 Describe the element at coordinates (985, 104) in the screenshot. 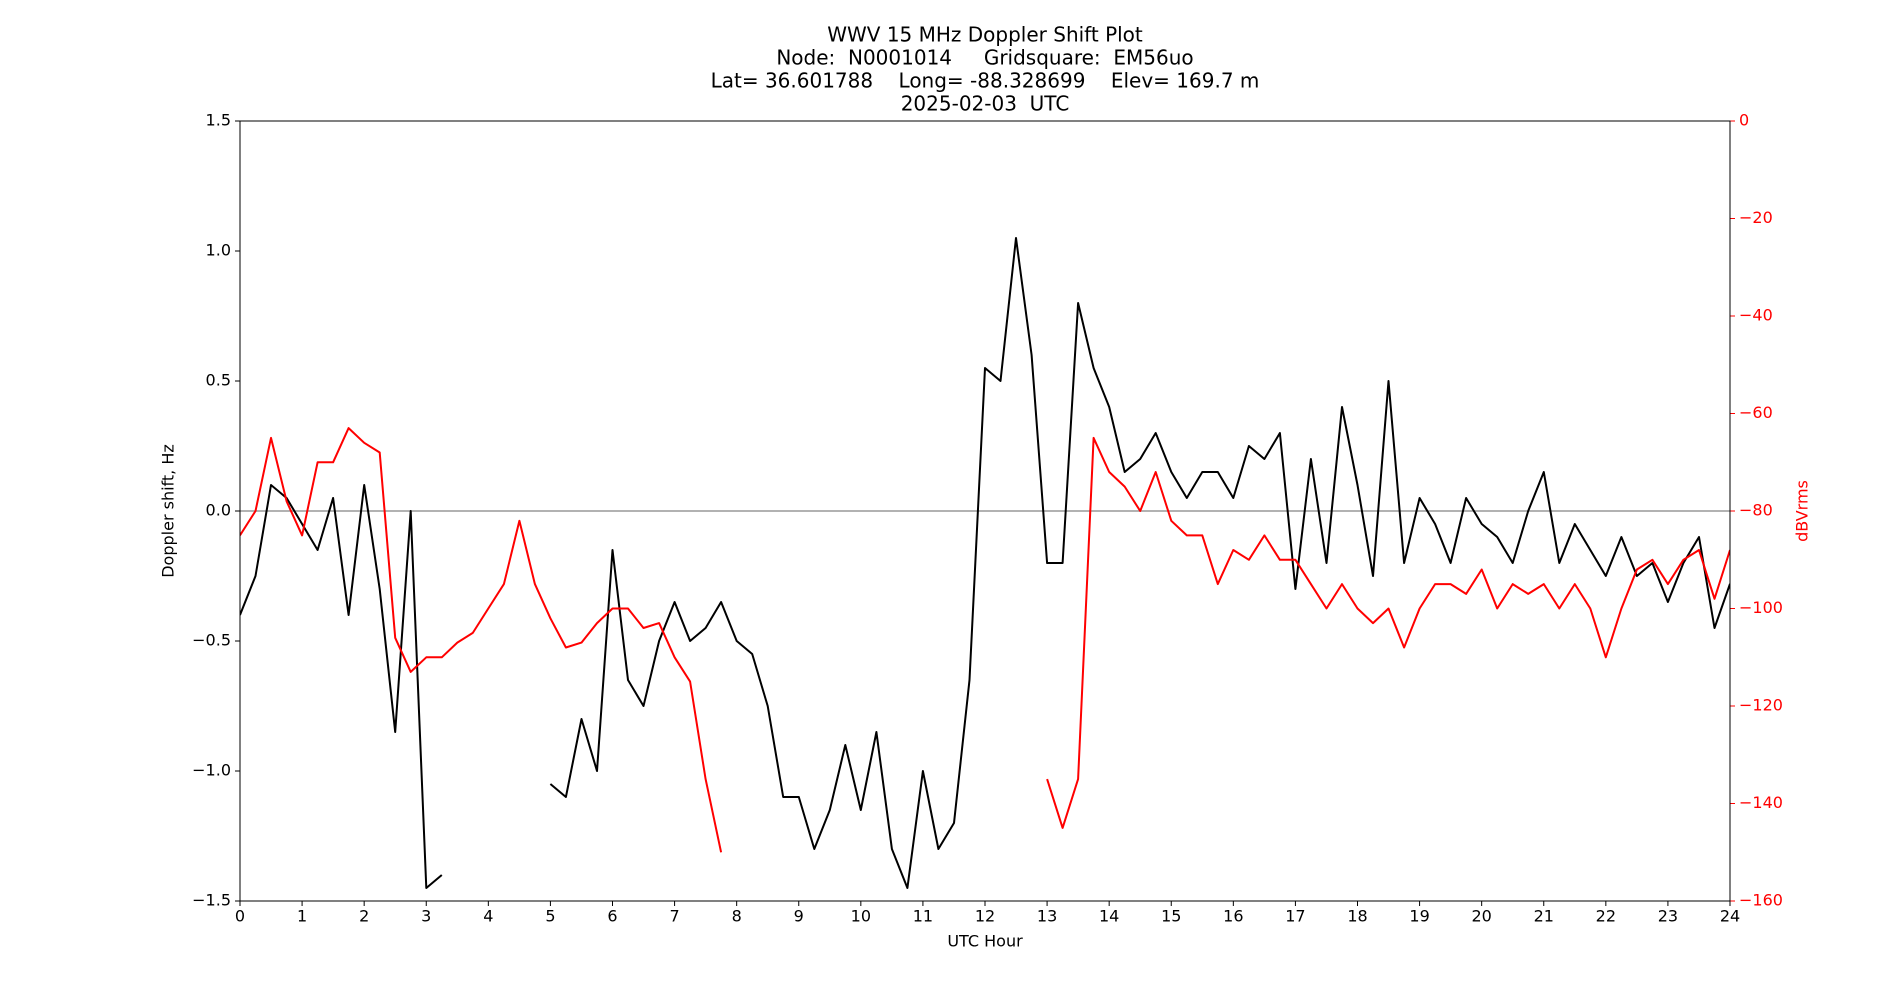

I see `chart-title: 2025-02-03 UTC` at that location.